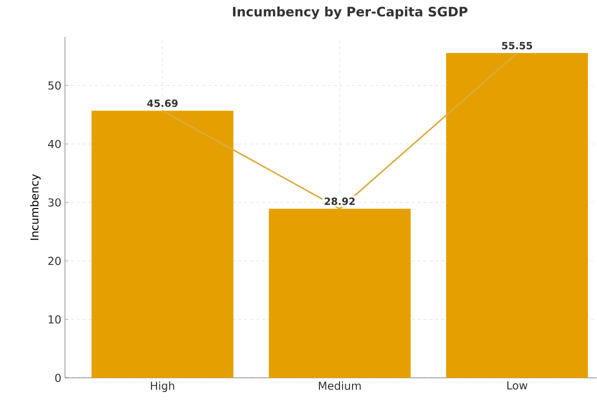  Describe the element at coordinates (54, 85) in the screenshot. I see `y-tick-label: 50` at that location.